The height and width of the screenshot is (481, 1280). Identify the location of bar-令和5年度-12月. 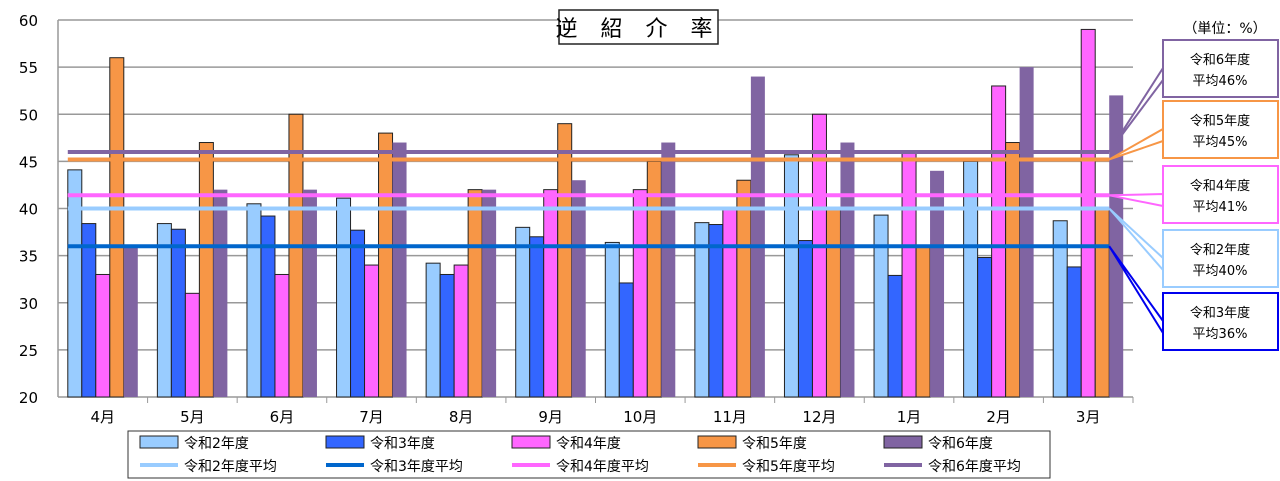
(833, 303).